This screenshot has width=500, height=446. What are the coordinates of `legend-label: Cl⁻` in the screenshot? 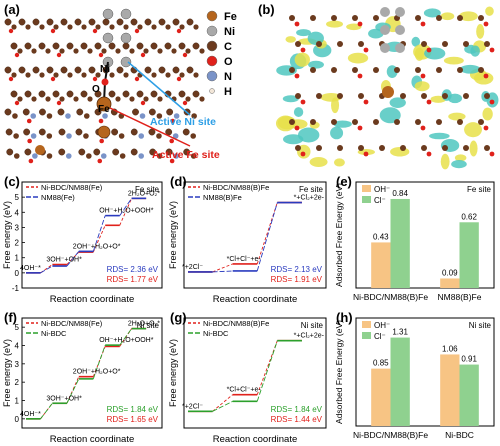 It's located at (380, 336).